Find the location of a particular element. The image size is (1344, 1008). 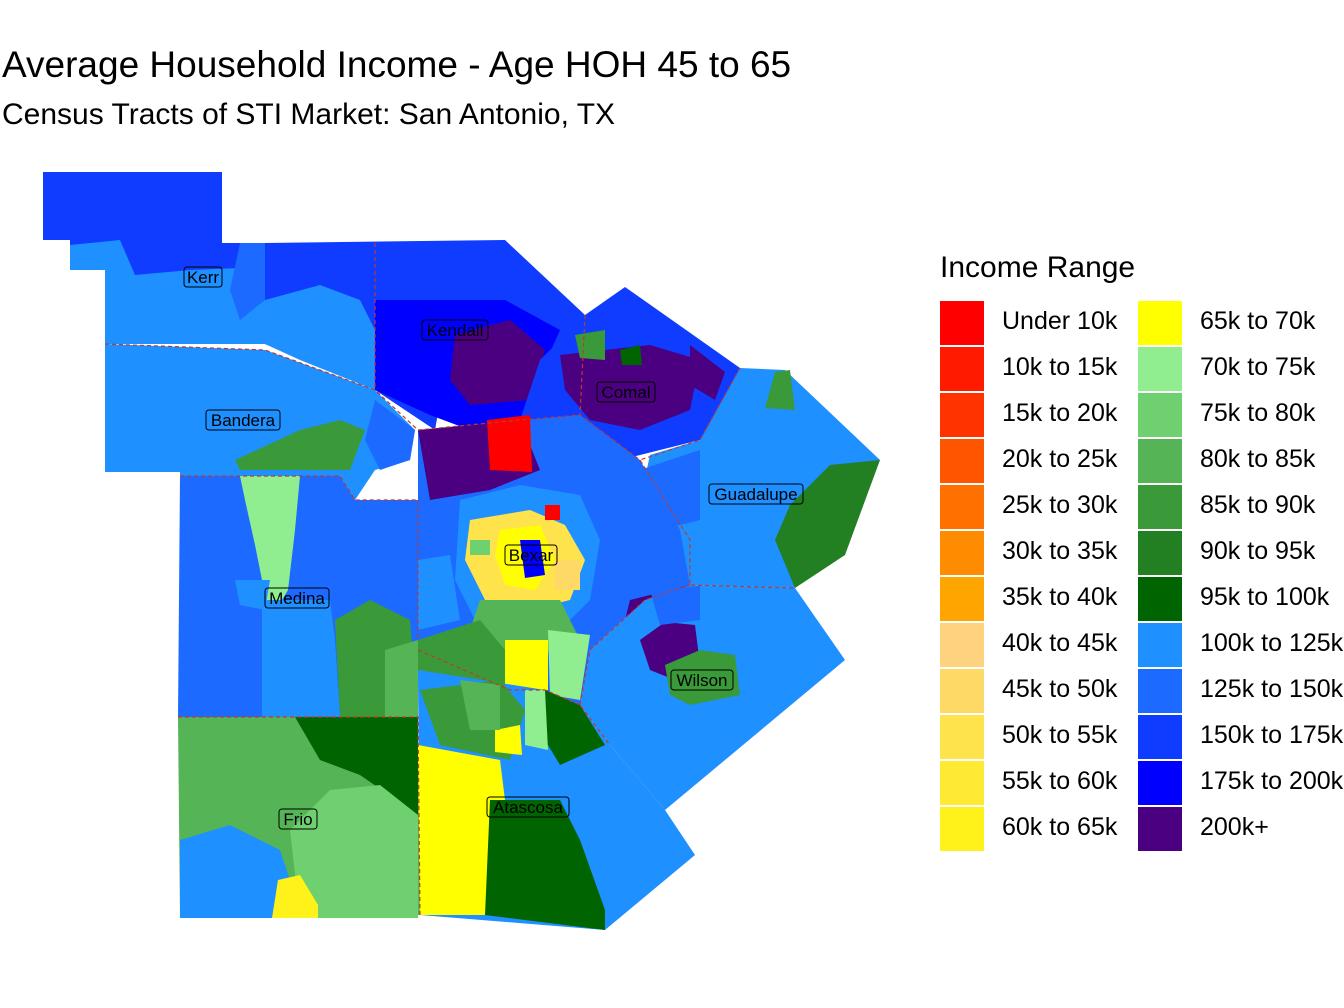

legend-item: 60k to 65k is located at coordinates (1045, 829).